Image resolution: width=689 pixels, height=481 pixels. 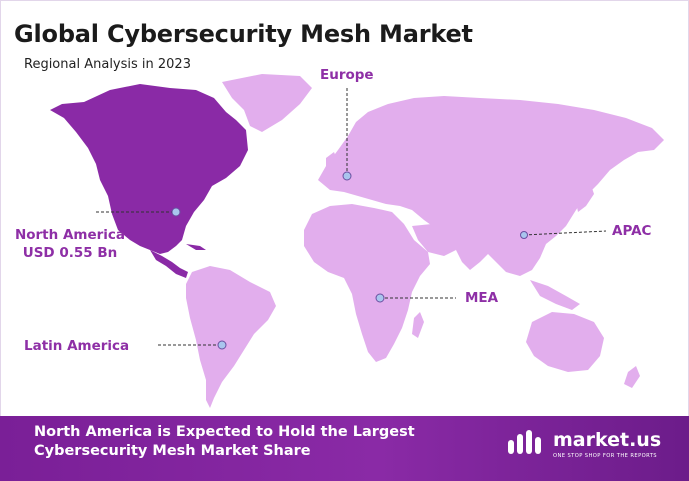 What do you see at coordinates (367, 133) in the screenshot?
I see `region-scandinavia` at bounding box center [367, 133].